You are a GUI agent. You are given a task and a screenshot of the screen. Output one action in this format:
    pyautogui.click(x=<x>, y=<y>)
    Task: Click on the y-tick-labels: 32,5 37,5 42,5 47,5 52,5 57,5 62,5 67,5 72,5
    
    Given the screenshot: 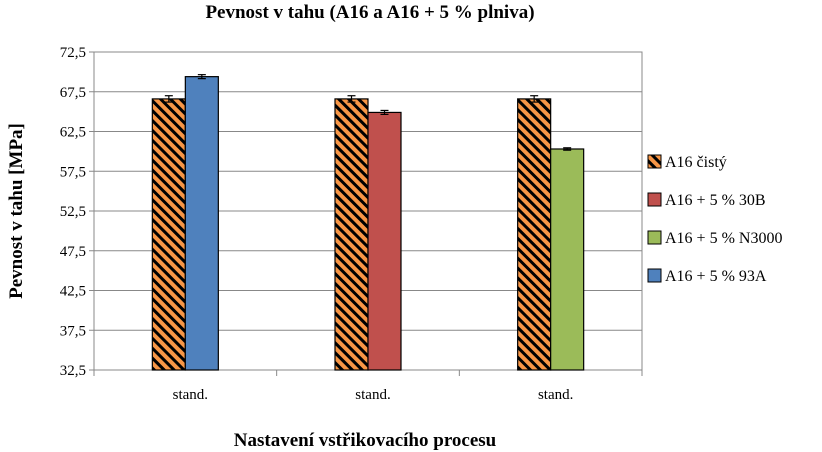 What is the action you would take?
    pyautogui.click(x=73, y=212)
    